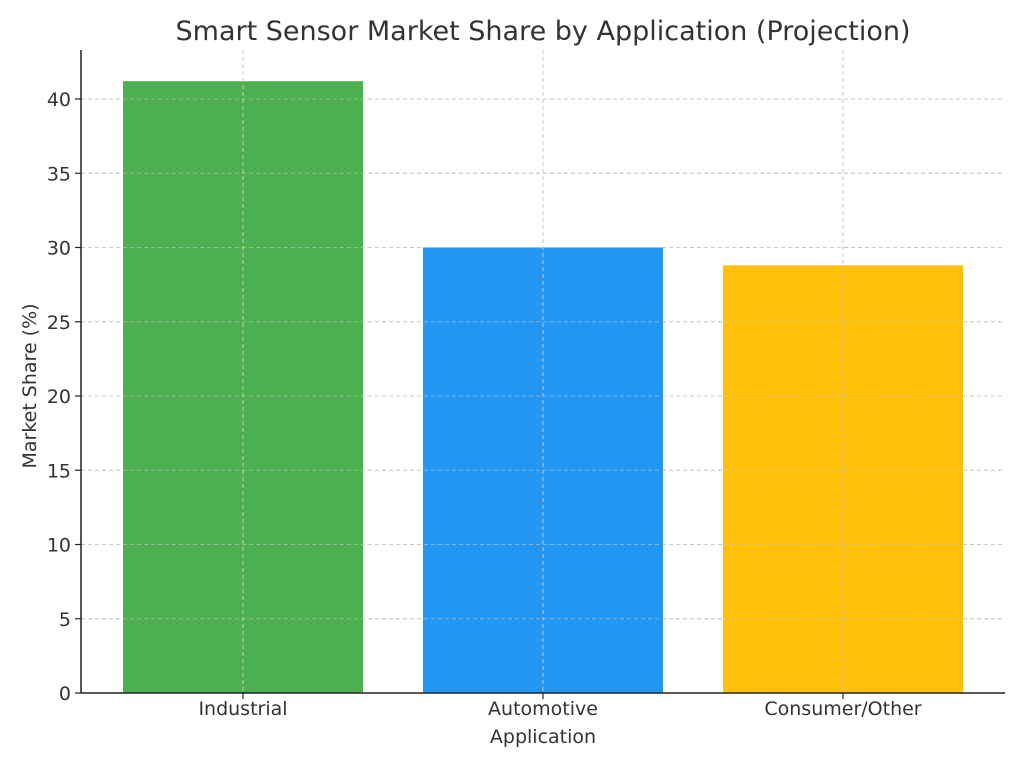 This screenshot has height=768, width=1024. I want to click on y-tick-label: 30, so click(59, 249).